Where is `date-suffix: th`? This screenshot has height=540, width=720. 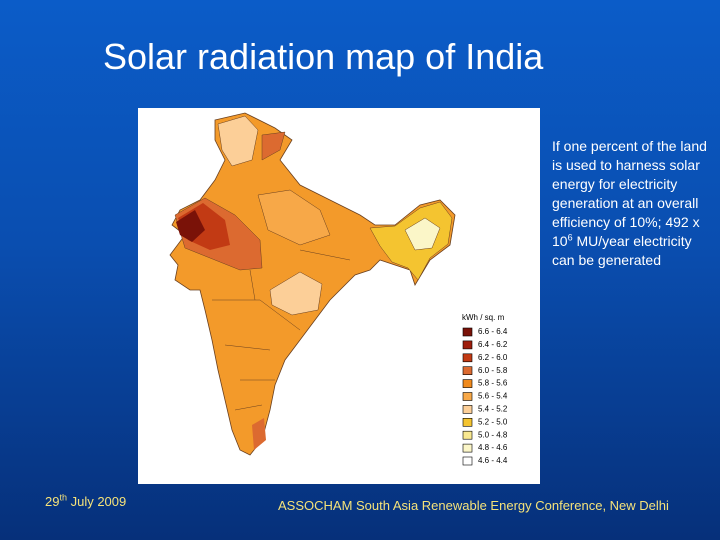 date-suffix: th is located at coordinates (63, 497).